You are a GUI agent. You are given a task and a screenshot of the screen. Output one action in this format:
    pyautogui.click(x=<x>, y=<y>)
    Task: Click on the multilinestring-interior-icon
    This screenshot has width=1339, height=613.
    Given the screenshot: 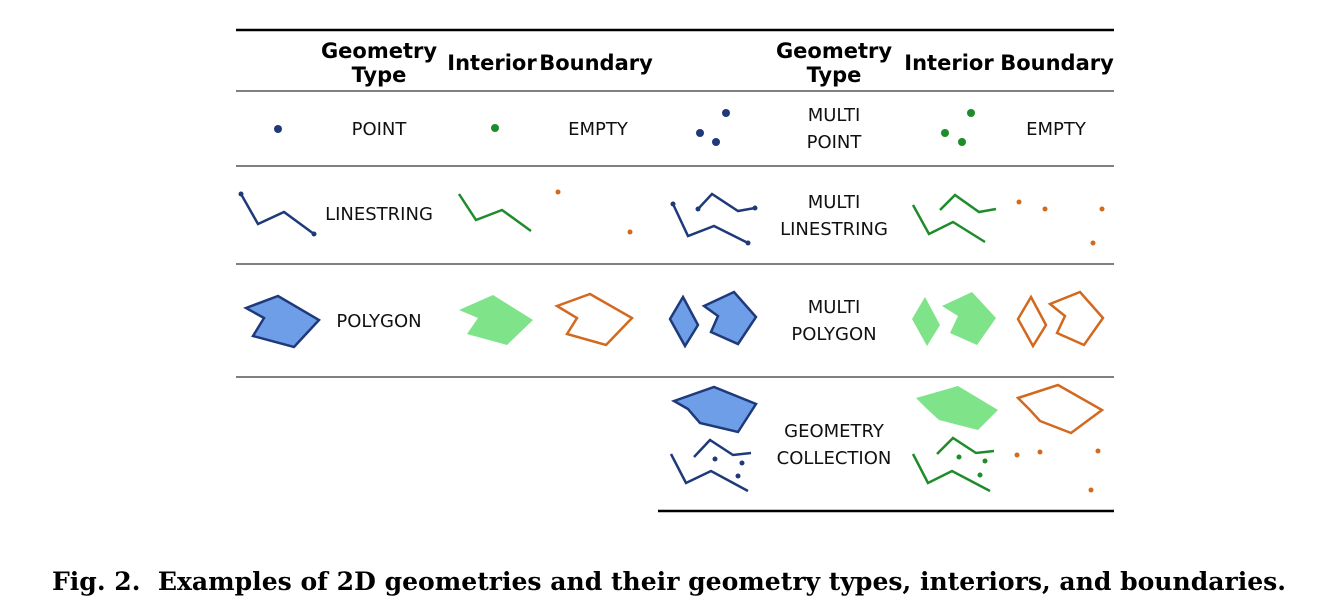 What is the action you would take?
    pyautogui.click(x=954, y=218)
    